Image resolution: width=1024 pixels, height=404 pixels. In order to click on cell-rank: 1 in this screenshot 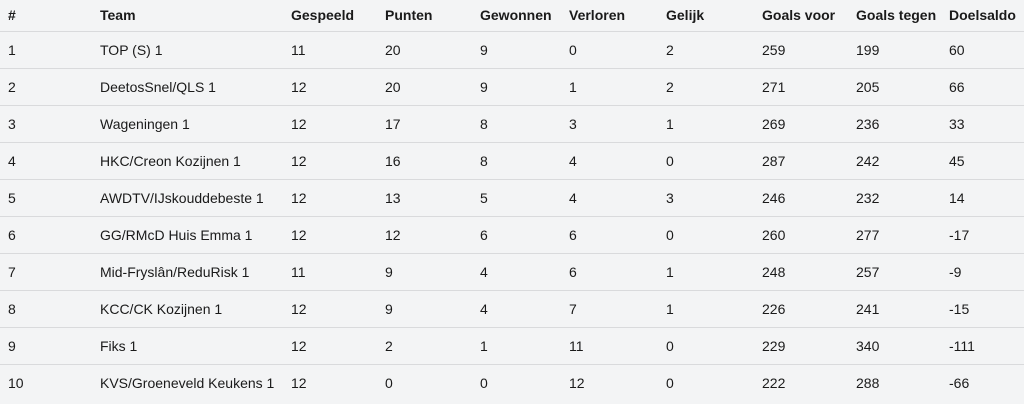, I will do `click(12, 49)`.